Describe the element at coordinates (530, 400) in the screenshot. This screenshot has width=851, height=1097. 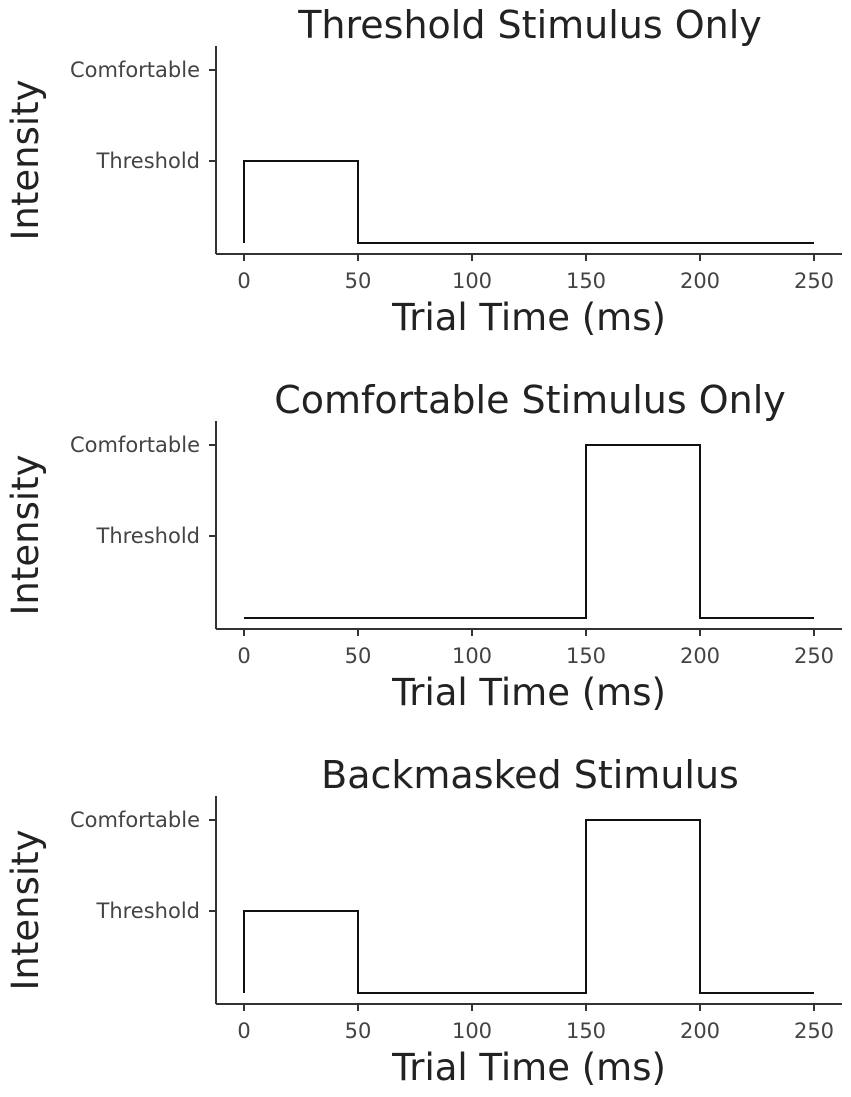
I see `chart-title: Comfortable Stimulus Only` at that location.